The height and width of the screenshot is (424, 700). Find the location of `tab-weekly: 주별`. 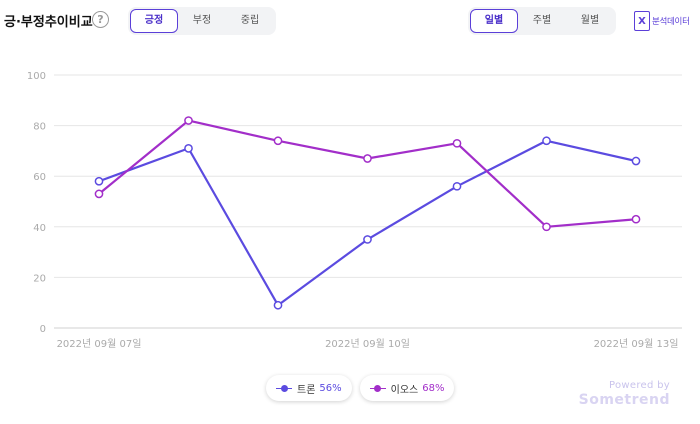

tab-weekly: 주별 is located at coordinates (542, 20).